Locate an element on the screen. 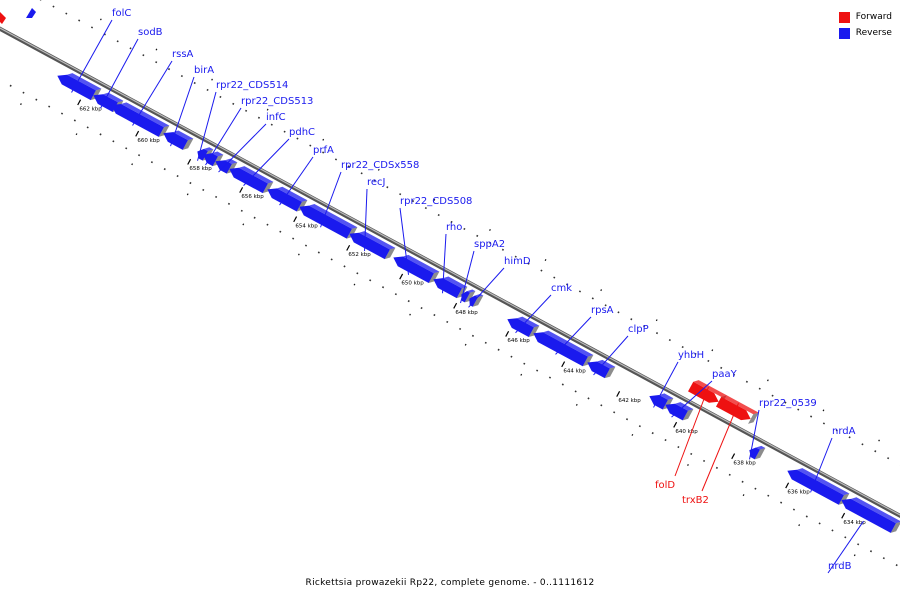 Image resolution: width=900 pixels, height=600 pixels. tick-label: 636 kbp is located at coordinates (798, 492).